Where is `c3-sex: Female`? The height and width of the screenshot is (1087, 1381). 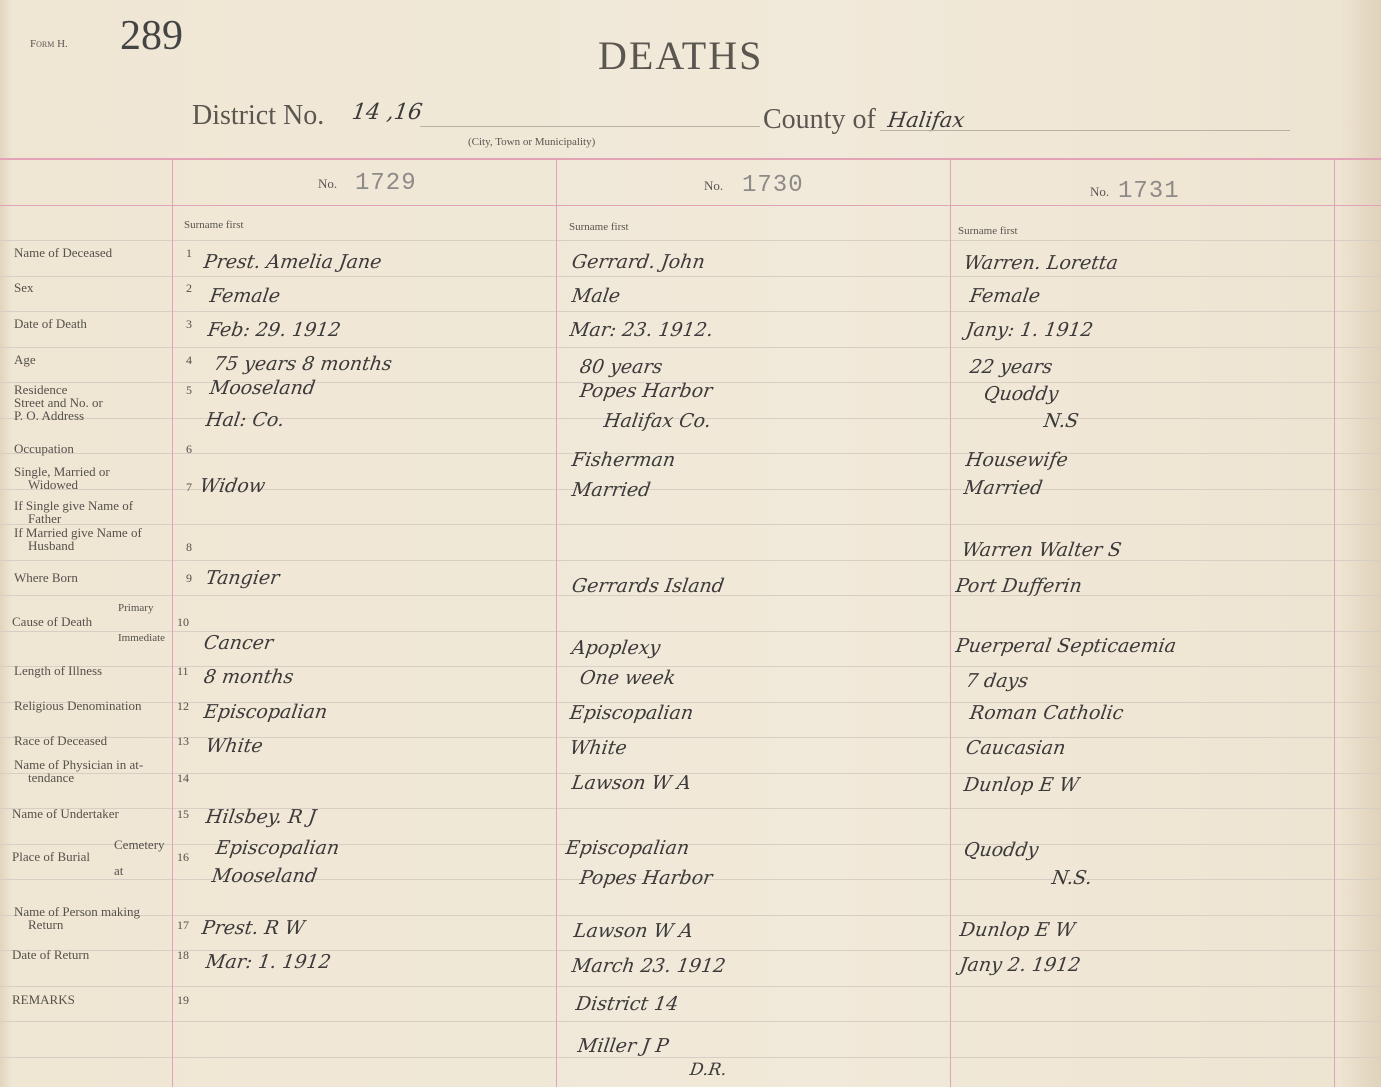
c3-sex: Female is located at coordinates (1005, 296).